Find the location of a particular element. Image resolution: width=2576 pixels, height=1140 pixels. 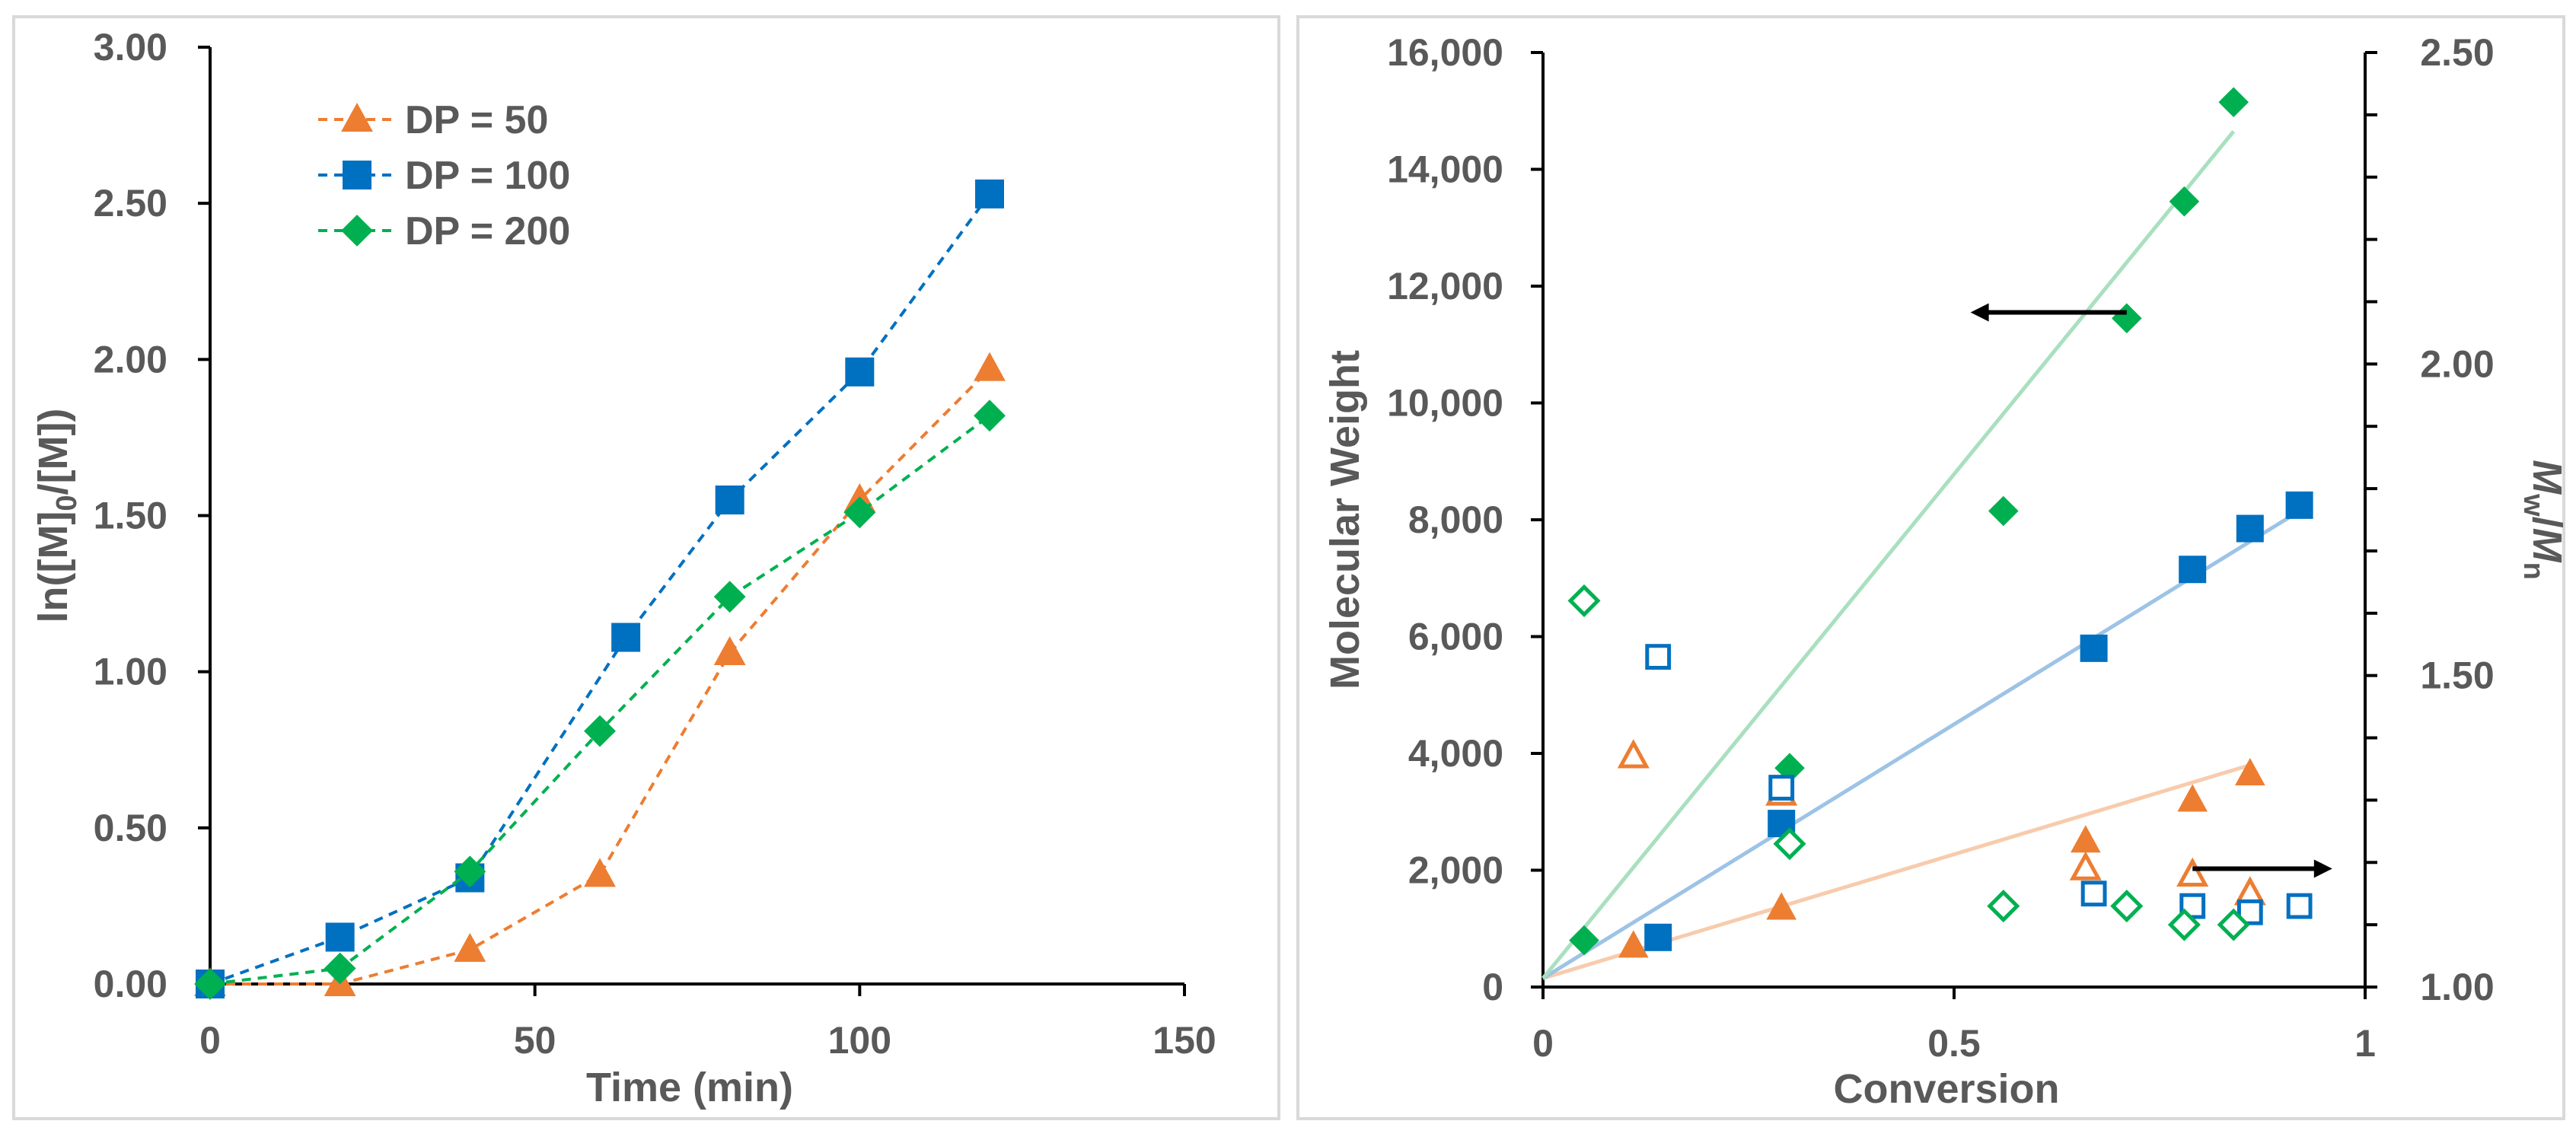

y-tick-label: 2.50 is located at coordinates (130, 203).